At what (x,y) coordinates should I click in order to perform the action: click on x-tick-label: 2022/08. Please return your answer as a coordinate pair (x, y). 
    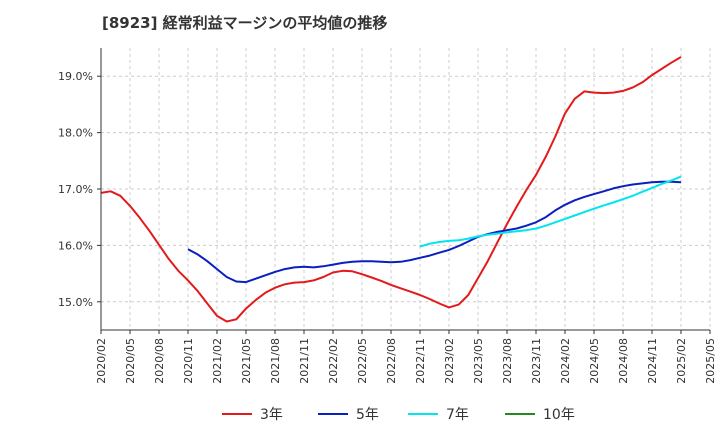
    Looking at the image, I should click on (391, 361).